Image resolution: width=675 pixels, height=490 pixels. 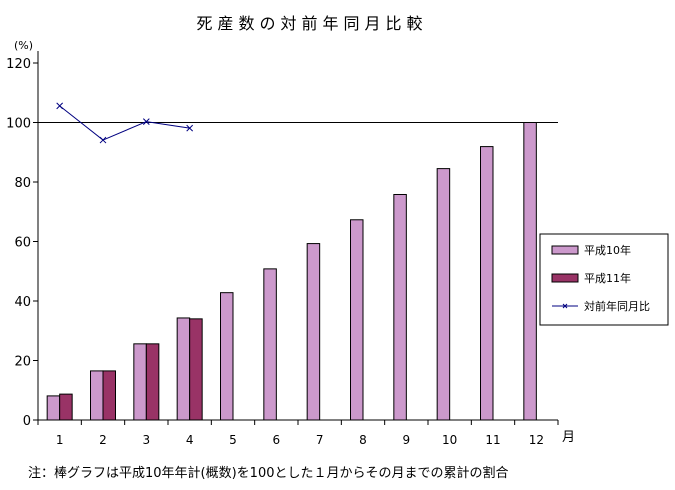 I want to click on y-tick-label: 40, so click(x=22, y=302).